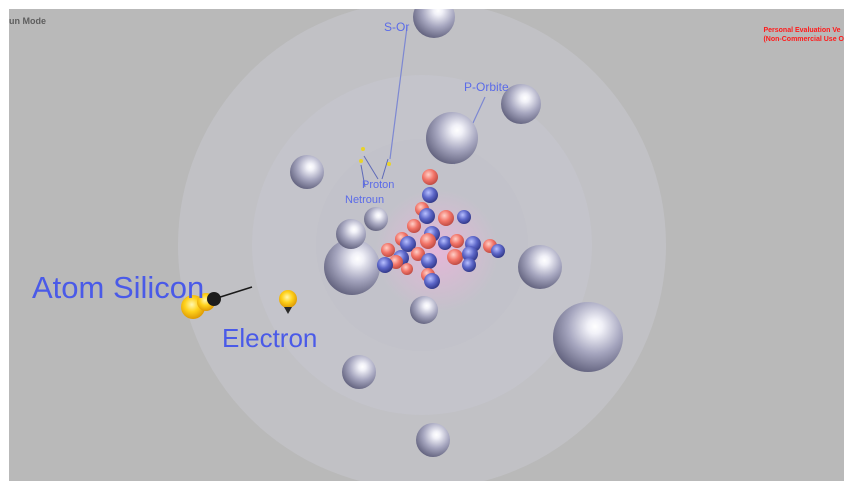 Image resolution: width=844 pixels, height=482 pixels. What do you see at coordinates (288, 299) in the screenshot?
I see `highlighted-electron` at bounding box center [288, 299].